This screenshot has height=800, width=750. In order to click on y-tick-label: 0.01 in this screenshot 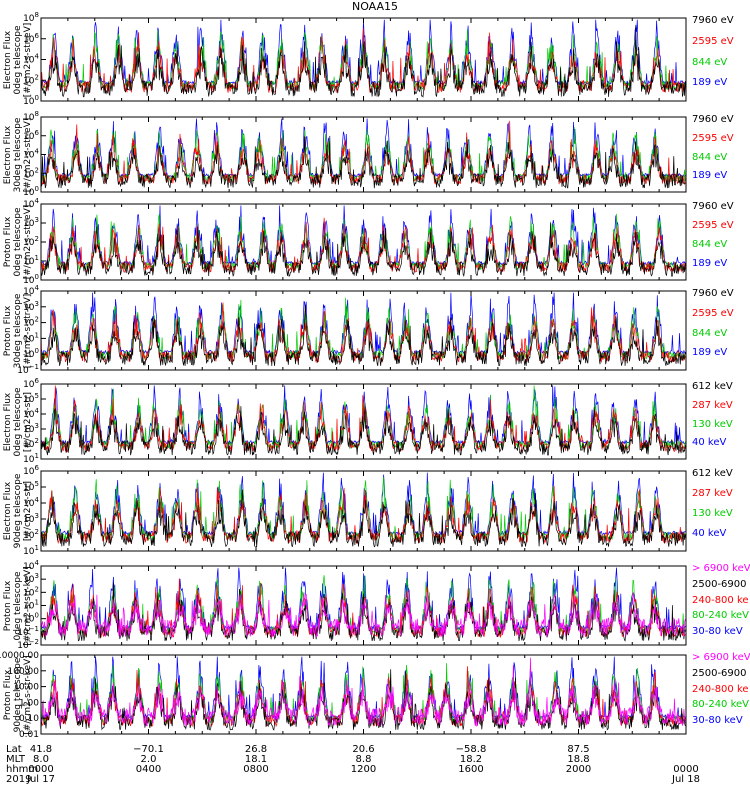, I will do `click(29, 735)`.